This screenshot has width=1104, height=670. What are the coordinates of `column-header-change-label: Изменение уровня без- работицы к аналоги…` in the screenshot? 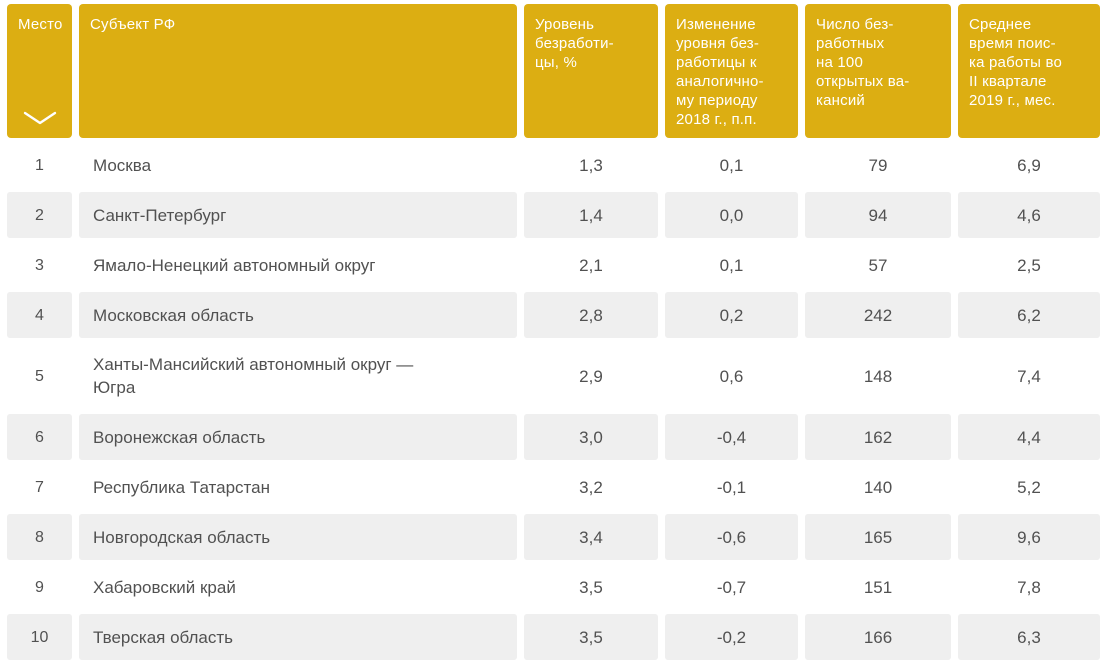 It's located at (720, 72).